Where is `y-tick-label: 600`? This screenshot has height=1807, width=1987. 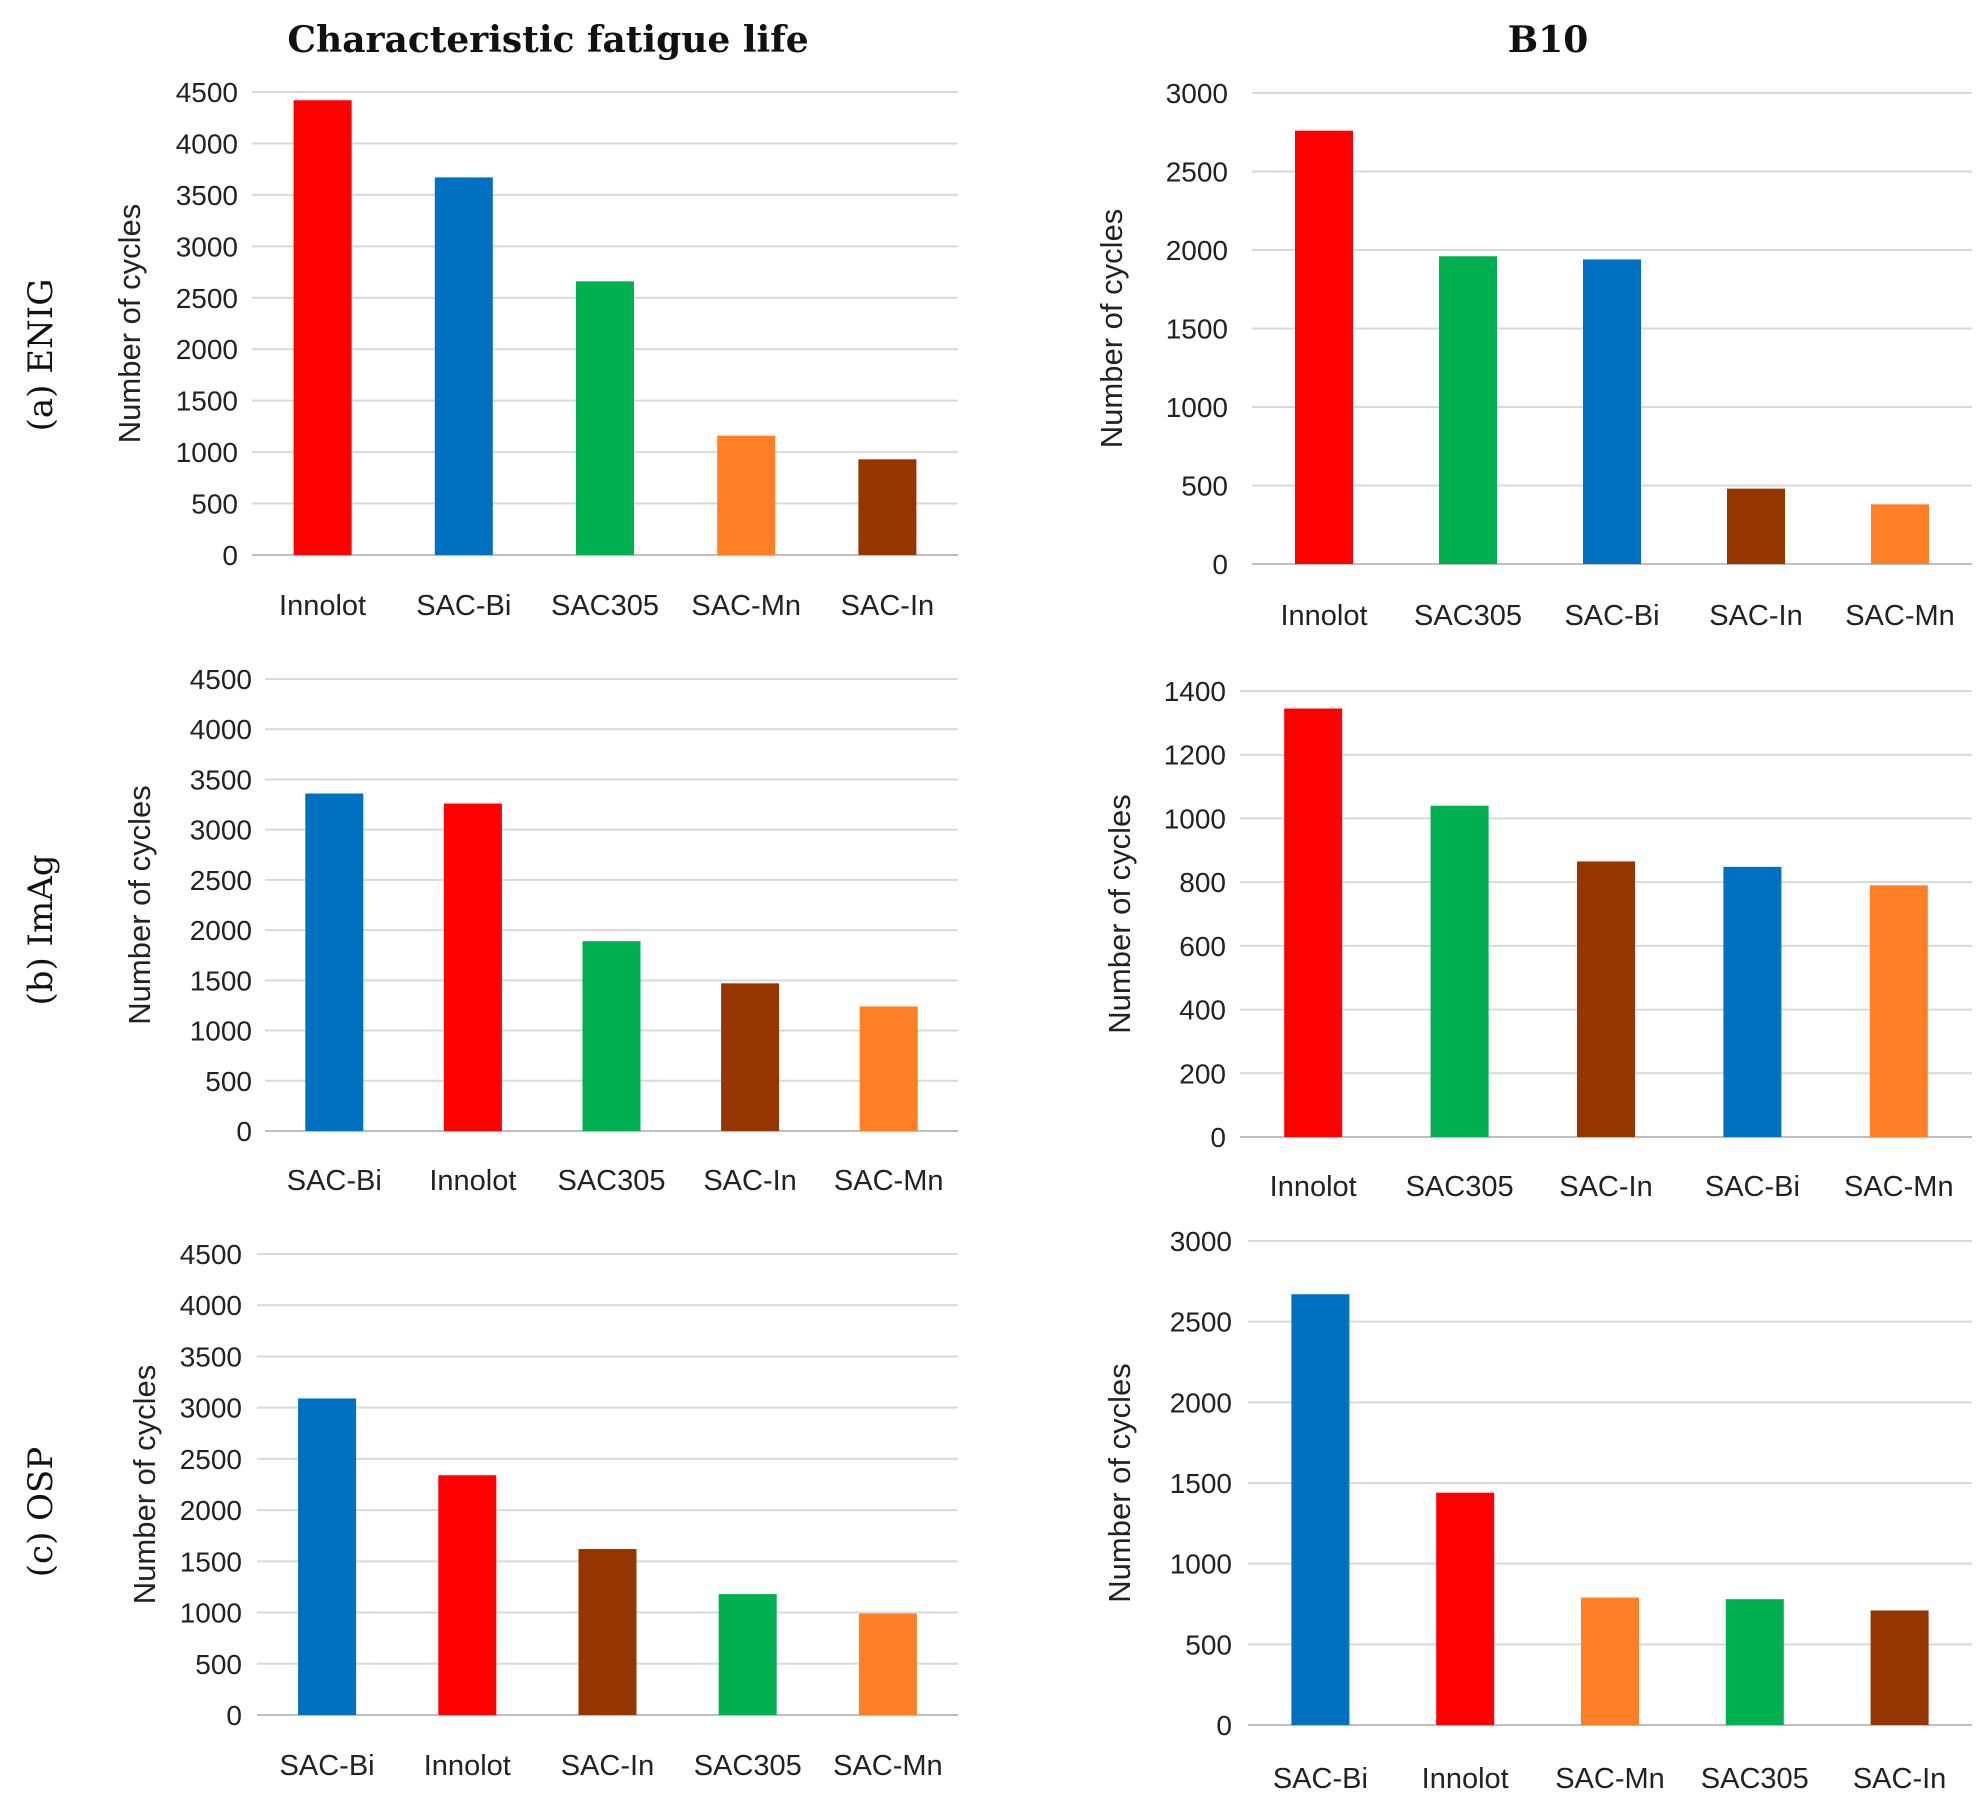 y-tick-label: 600 is located at coordinates (1202, 946).